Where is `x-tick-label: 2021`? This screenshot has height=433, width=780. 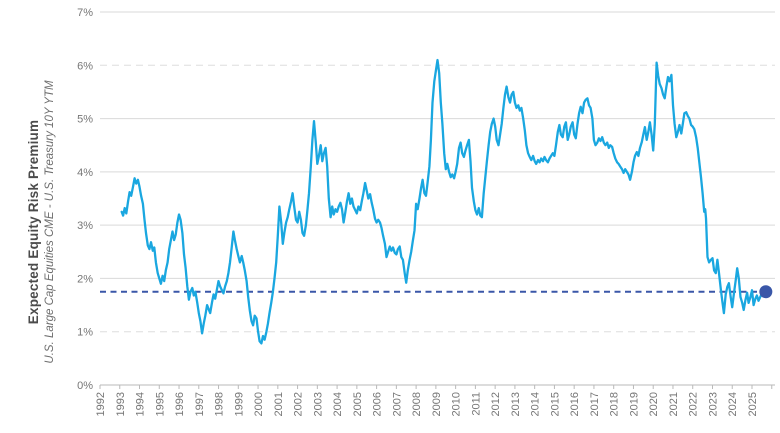 x-tick-label: 2021 is located at coordinates (674, 404).